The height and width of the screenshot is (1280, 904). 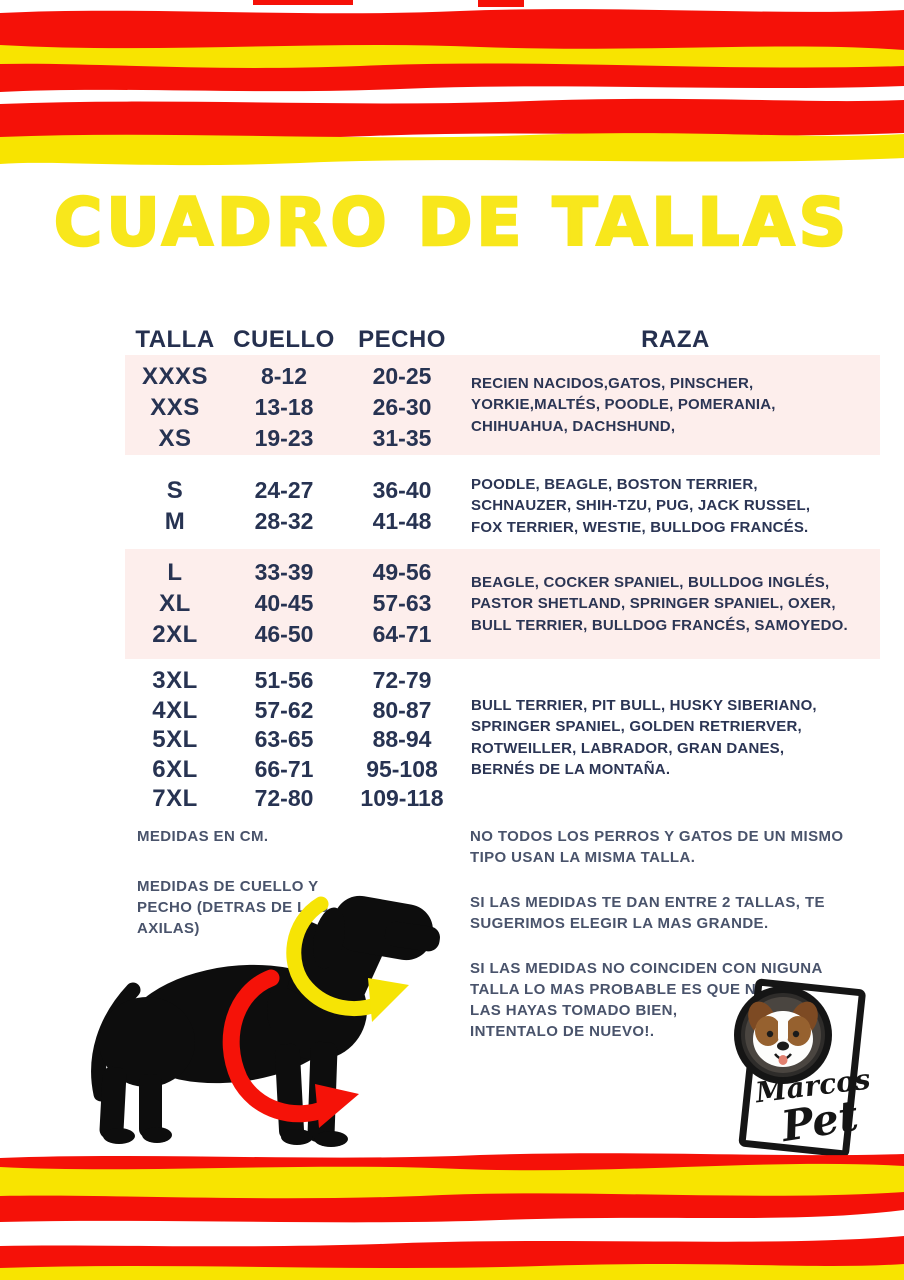 What do you see at coordinates (175, 769) in the screenshot?
I see `size-label: 6XL` at bounding box center [175, 769].